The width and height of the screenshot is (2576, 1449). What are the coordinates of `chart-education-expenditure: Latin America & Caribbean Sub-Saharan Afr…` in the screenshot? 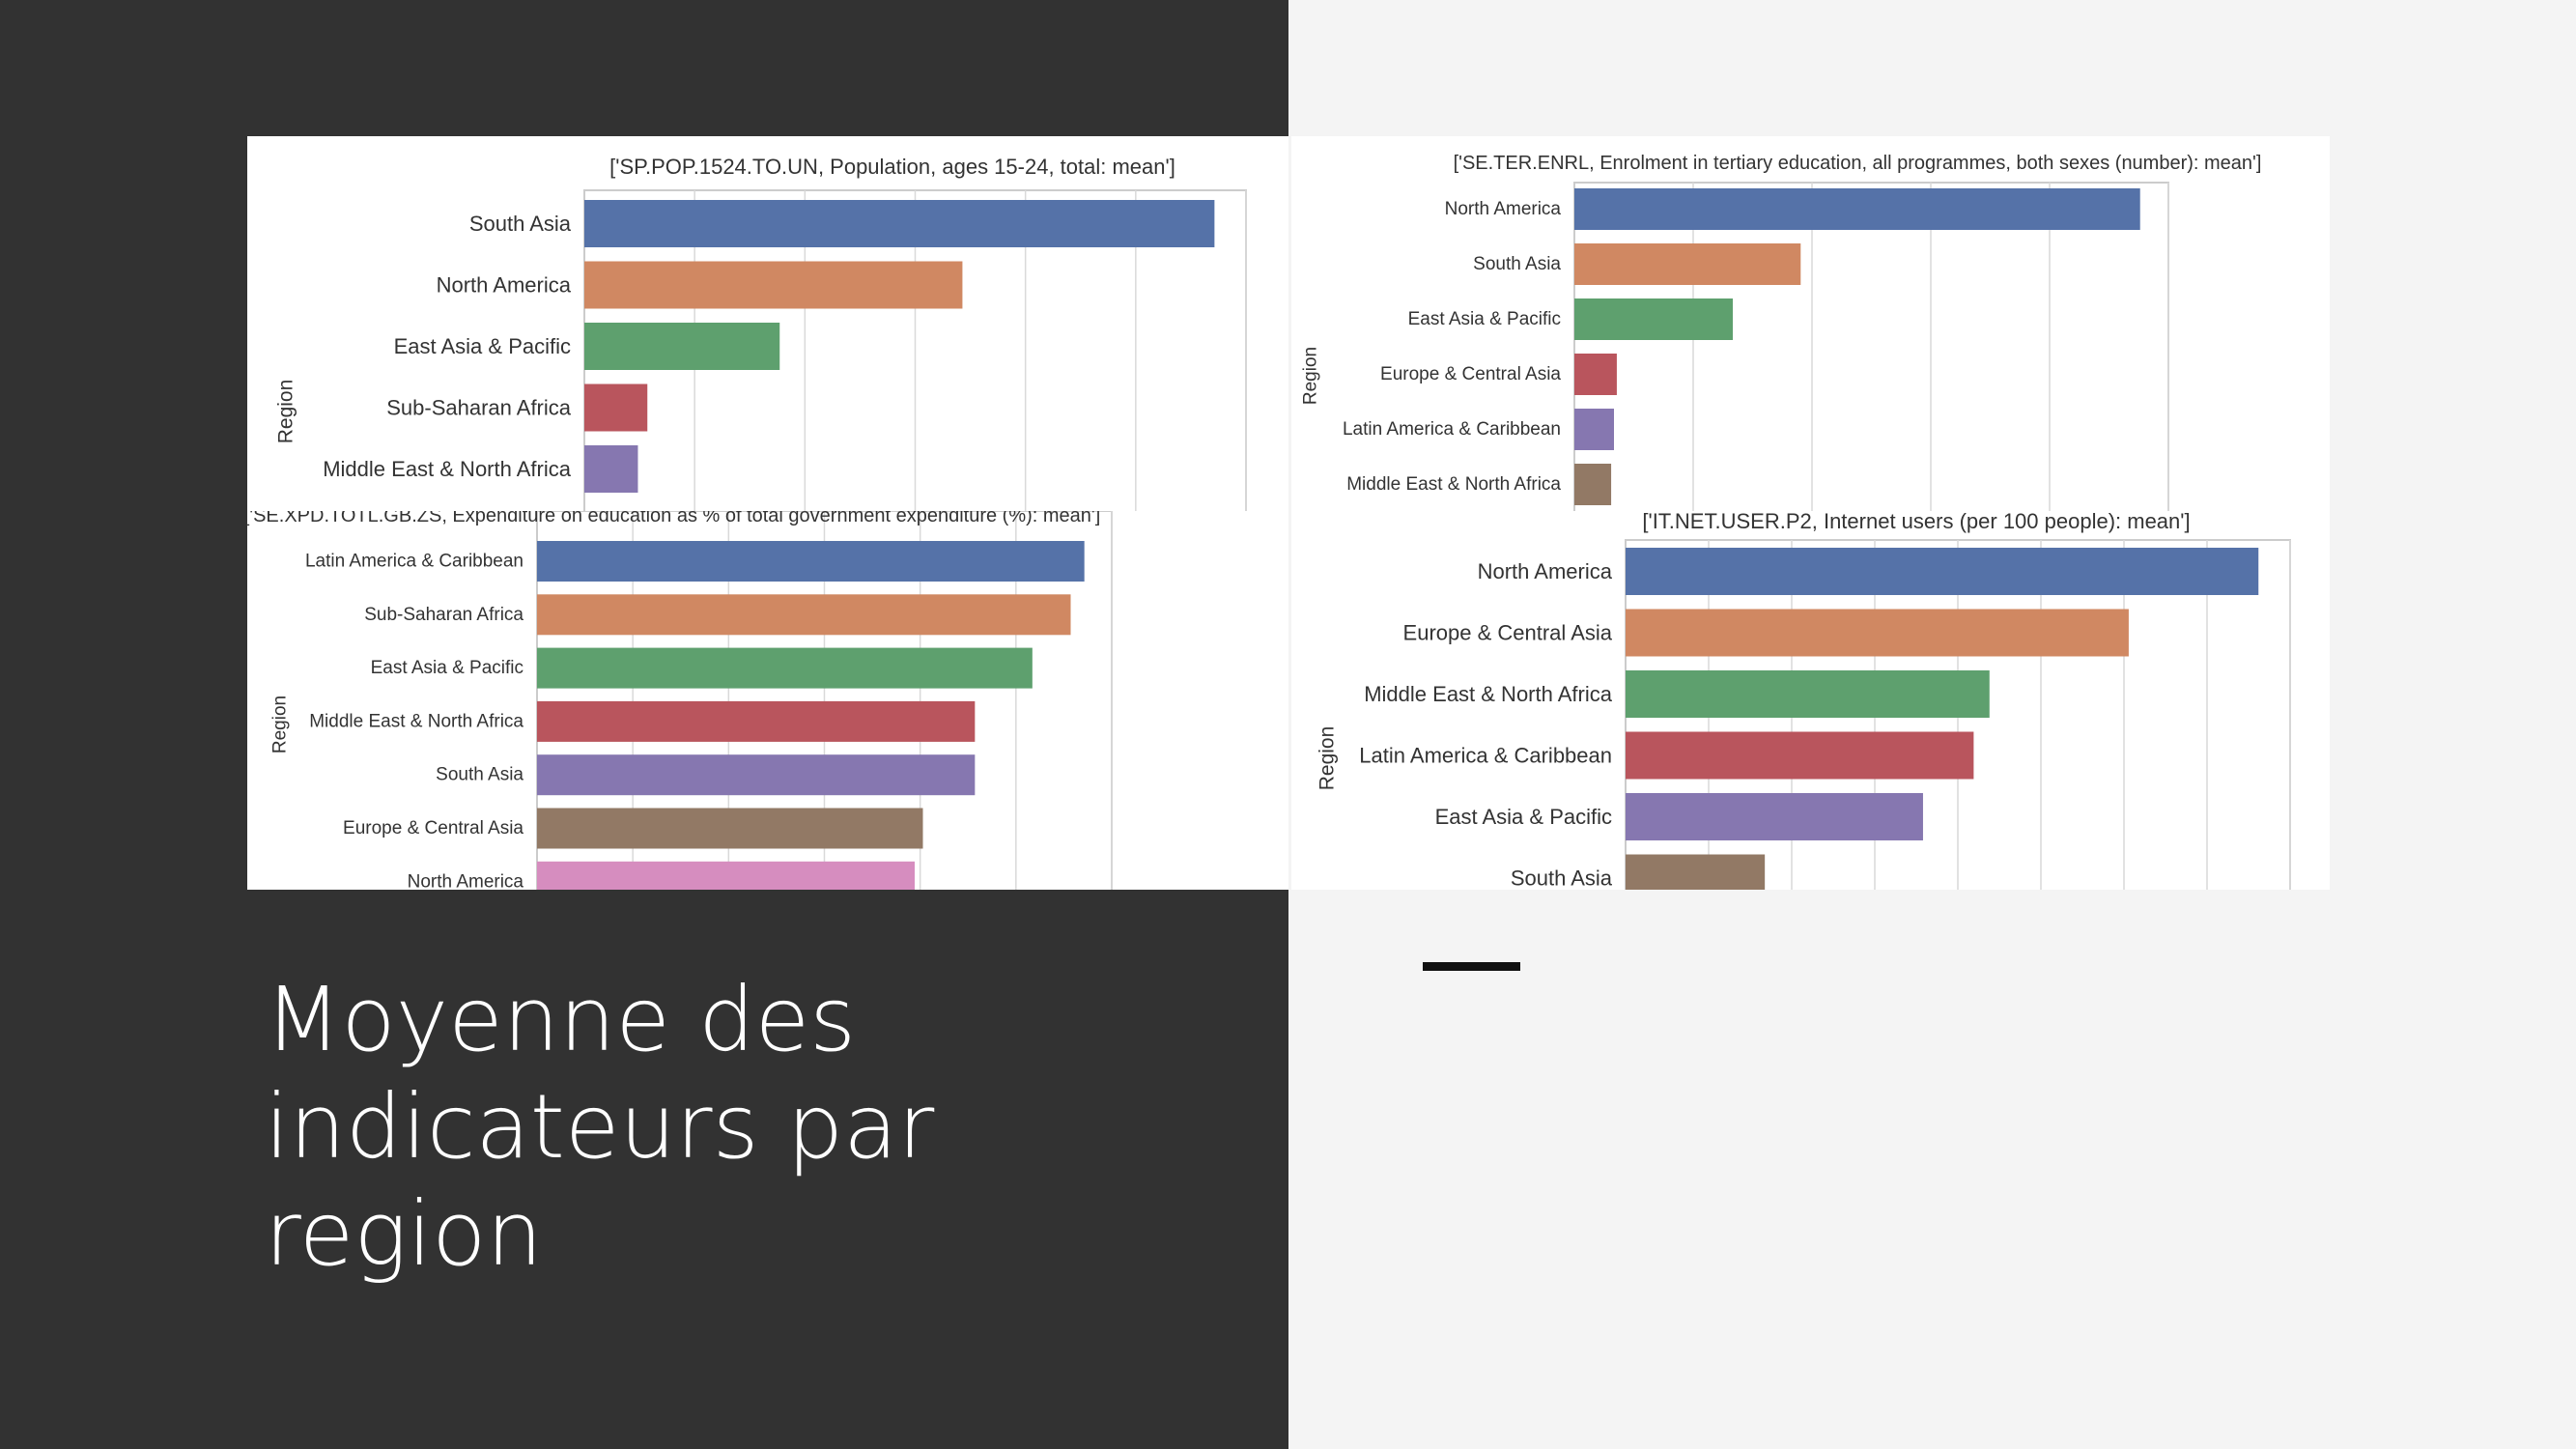 It's located at (767, 700).